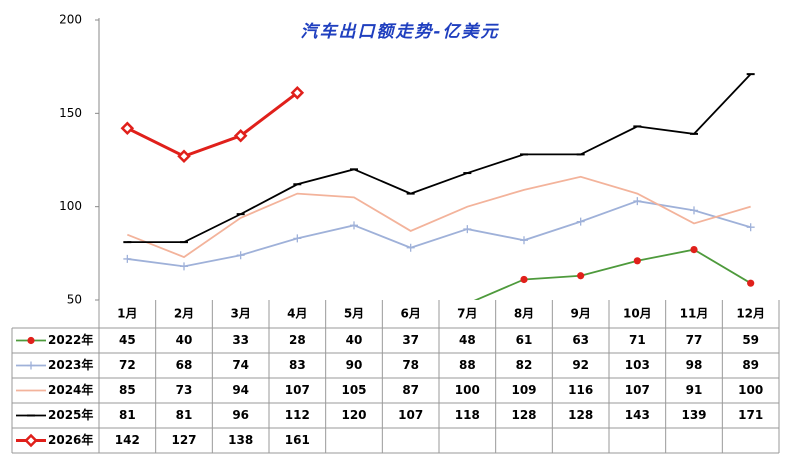 Image resolution: width=799 pixels, height=463 pixels. I want to click on table-cell: 85, so click(127, 390).